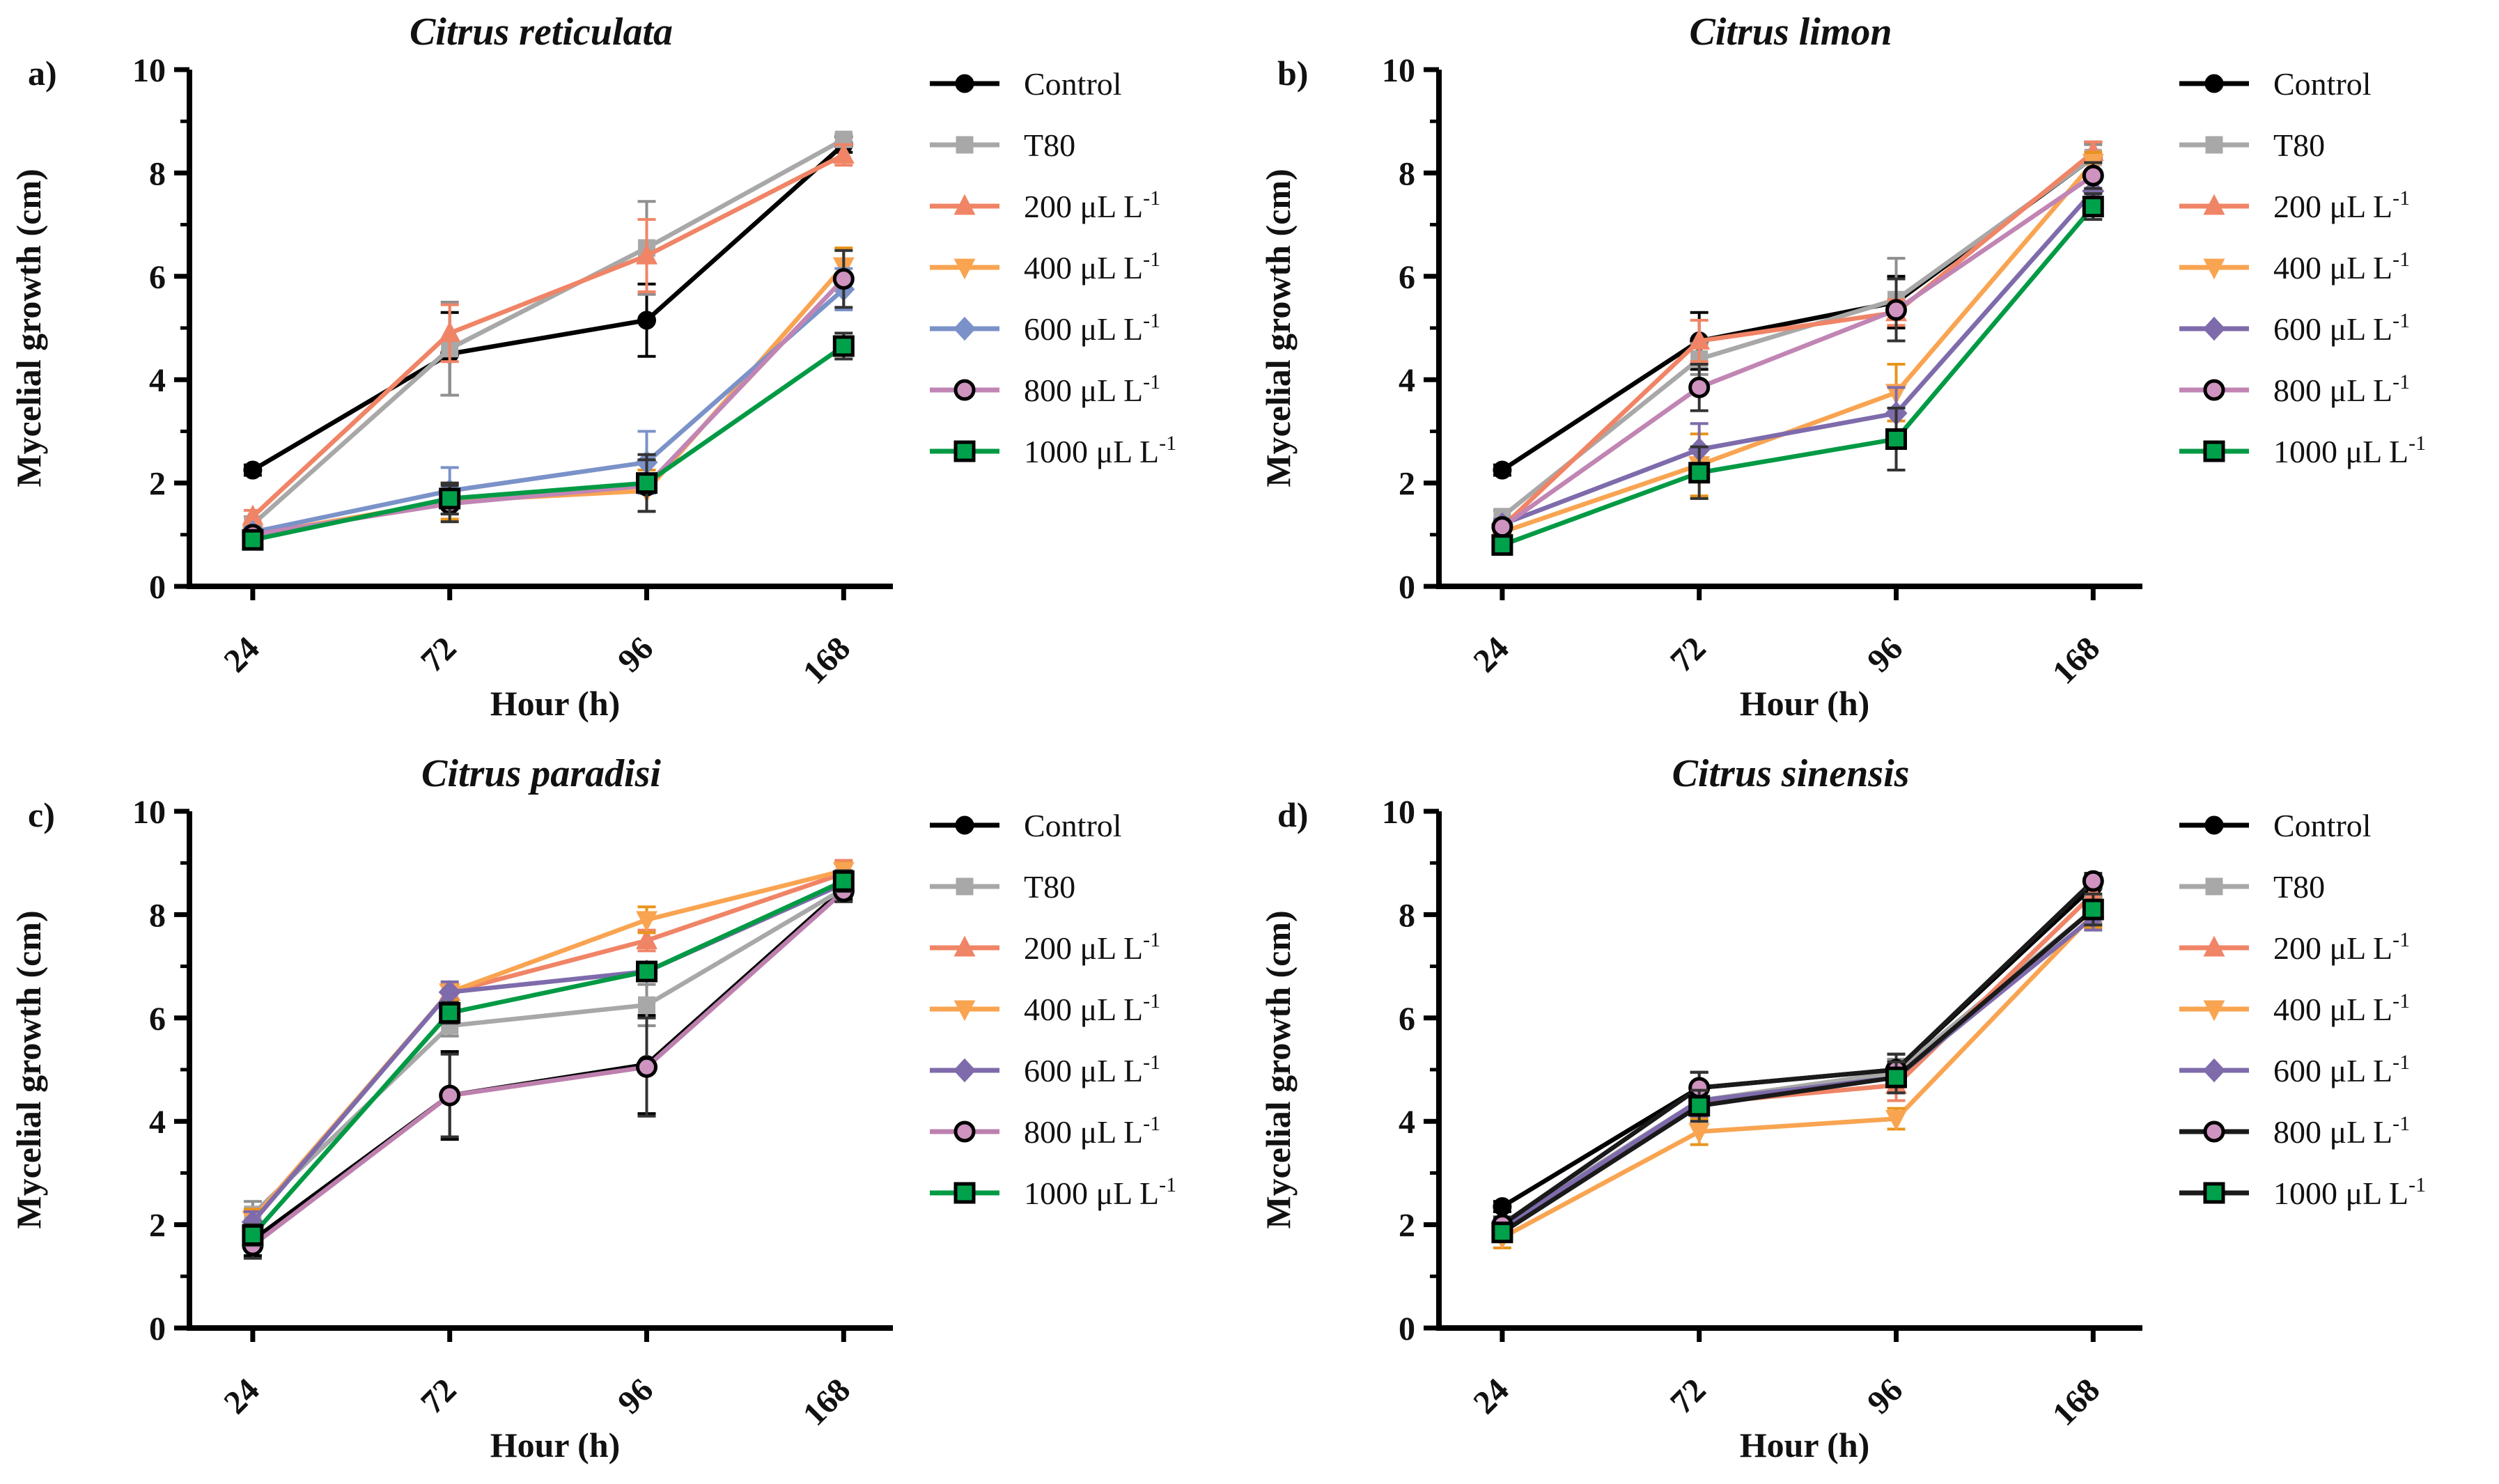 The image size is (2499, 1484). What do you see at coordinates (2341, 267) in the screenshot?
I see `legend-label: 400 μL L-1` at bounding box center [2341, 267].